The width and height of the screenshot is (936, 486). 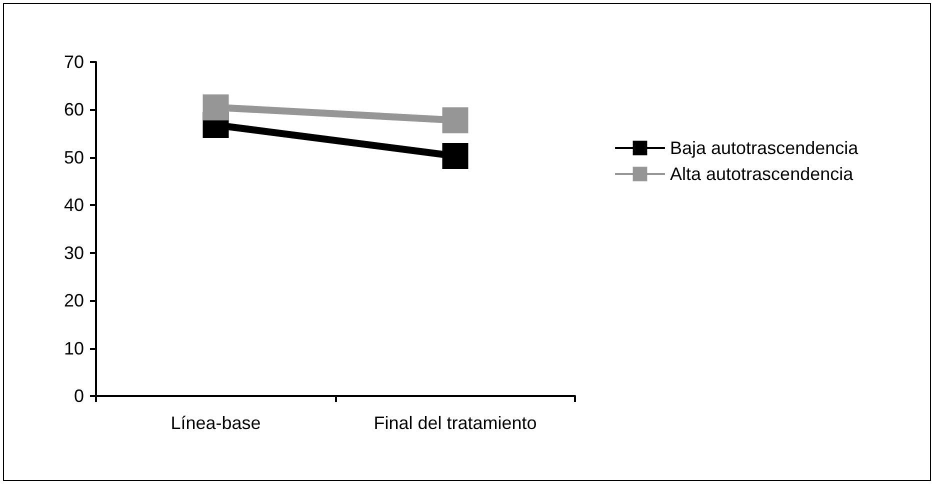 What do you see at coordinates (74, 348) in the screenshot?
I see `y-tick-label: 10` at bounding box center [74, 348].